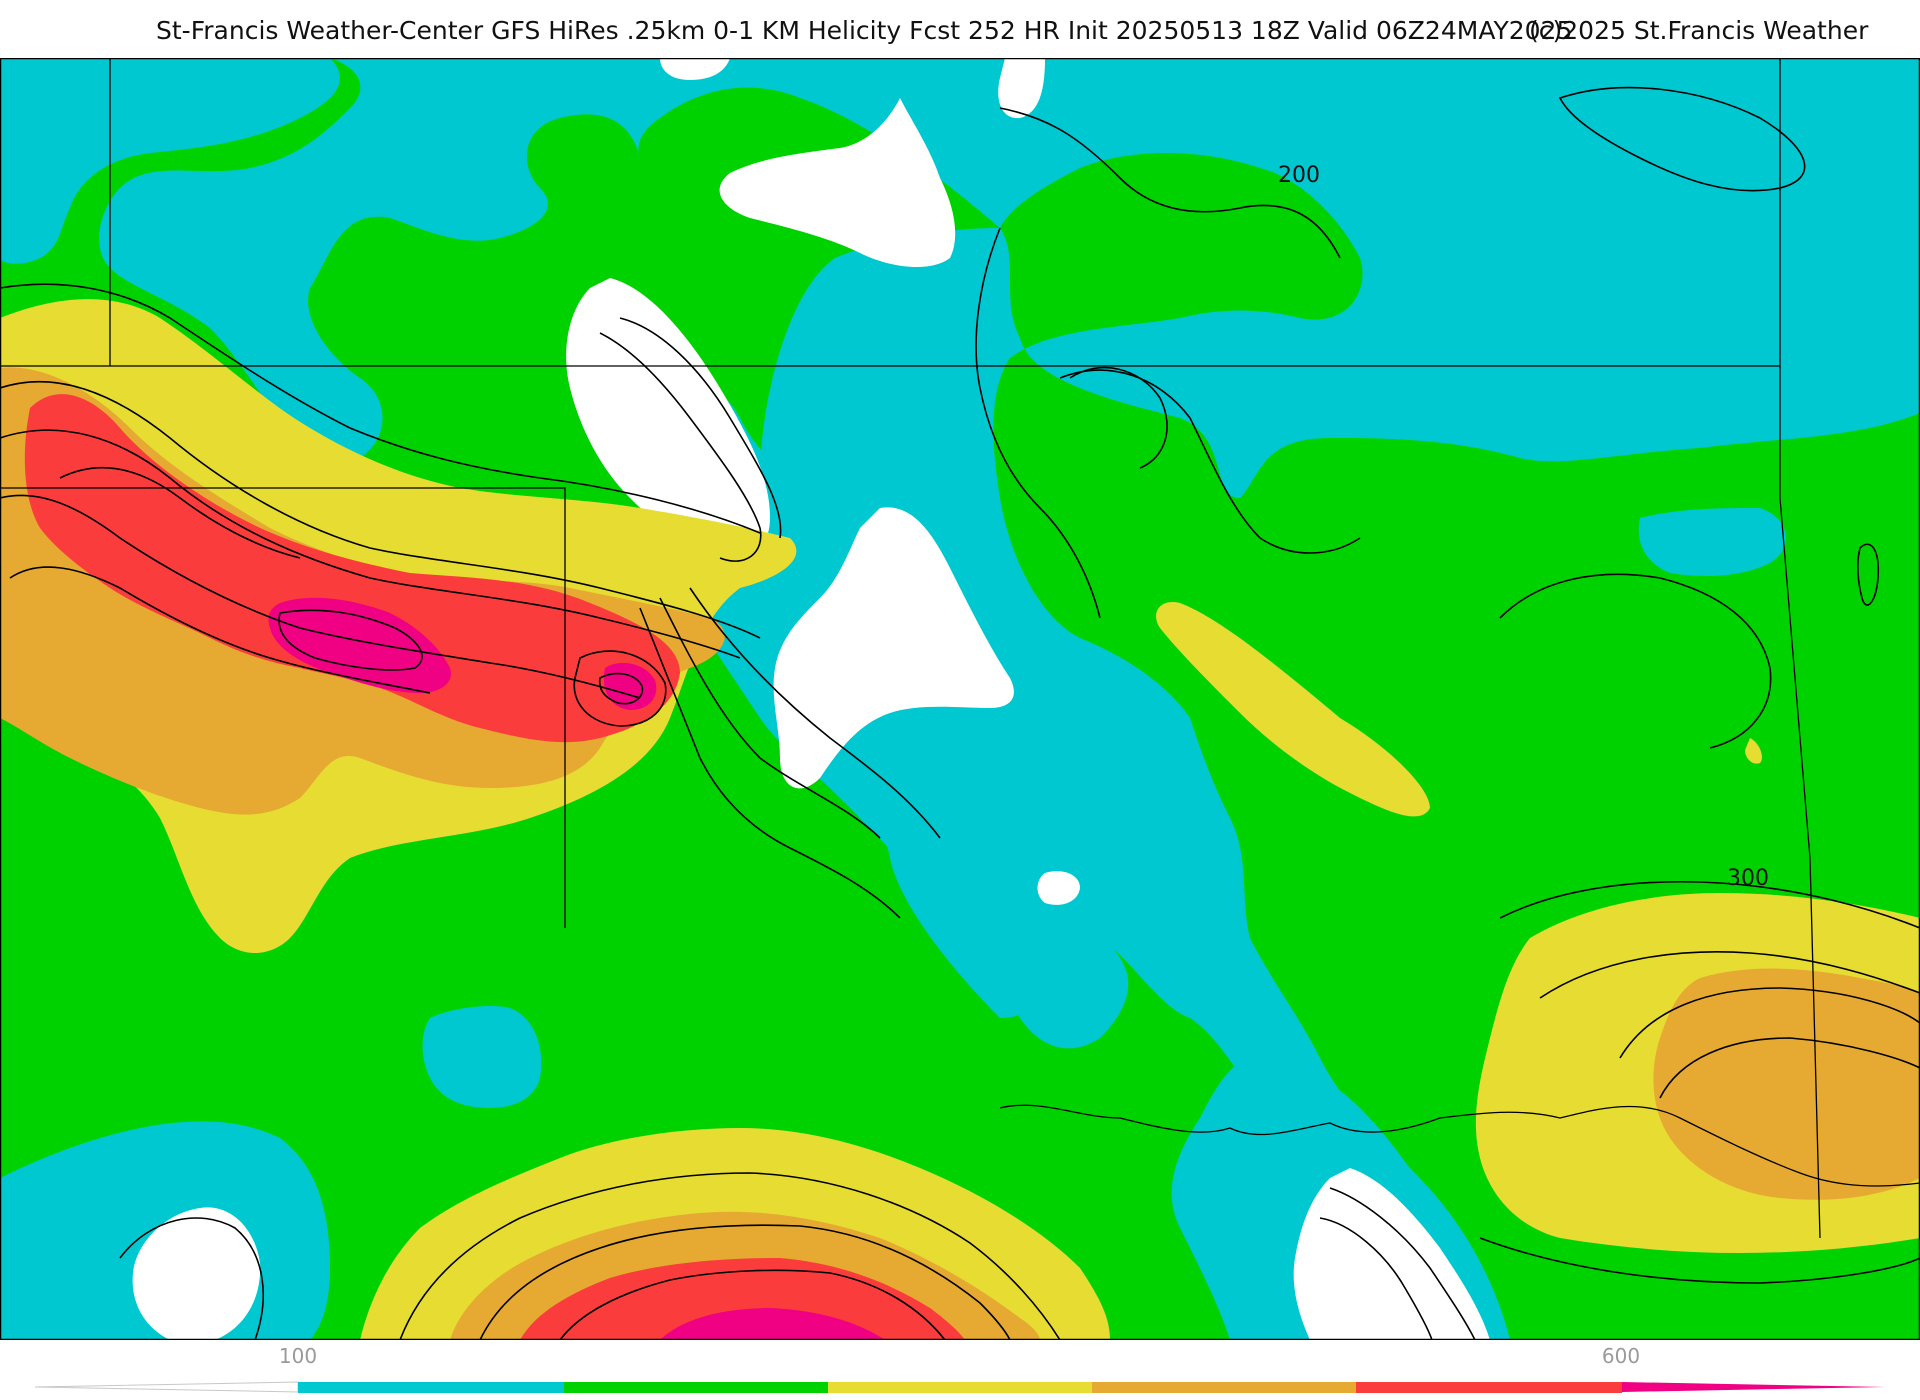 The height and width of the screenshot is (1400, 1920). I want to click on helicity-region-600-plus-b, so click(630, 686).